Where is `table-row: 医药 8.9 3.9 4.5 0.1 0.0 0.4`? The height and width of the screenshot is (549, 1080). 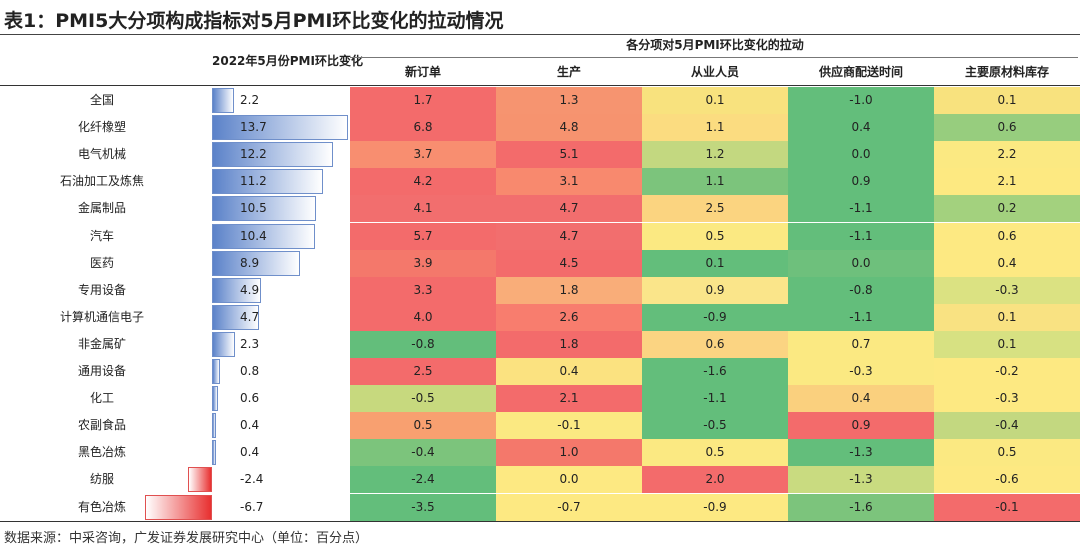 table-row: 医药 8.9 3.9 4.5 0.1 0.0 0.4 is located at coordinates (540, 263).